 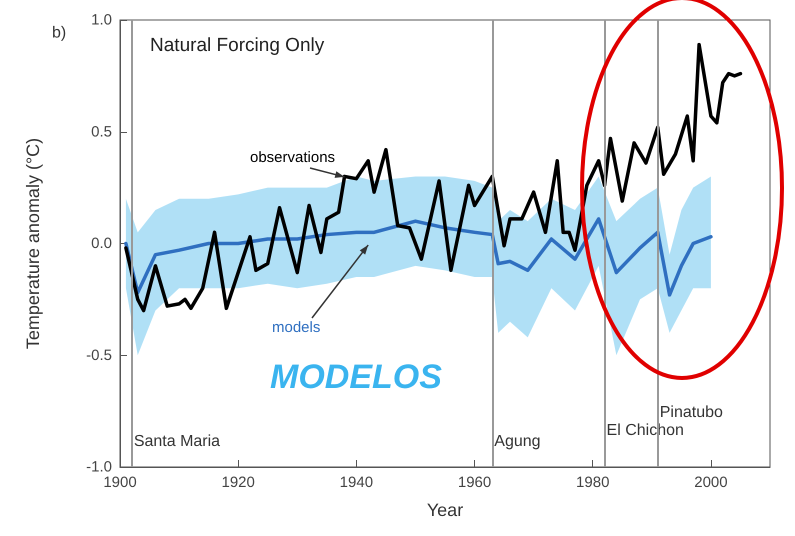 What do you see at coordinates (120, 482) in the screenshot?
I see `x-tick-label: 1900` at bounding box center [120, 482].